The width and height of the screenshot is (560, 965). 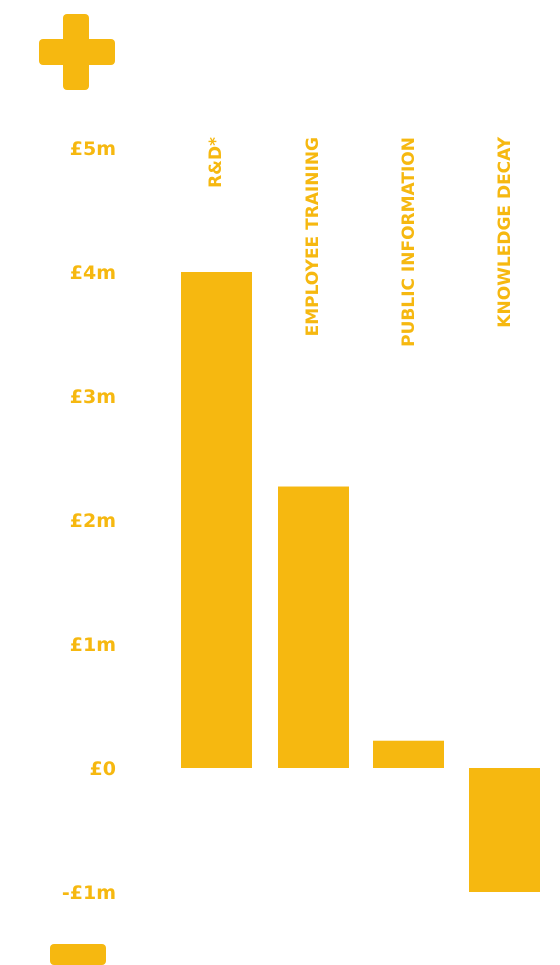 I want to click on y-tick-label: £1m, so click(x=93, y=645).